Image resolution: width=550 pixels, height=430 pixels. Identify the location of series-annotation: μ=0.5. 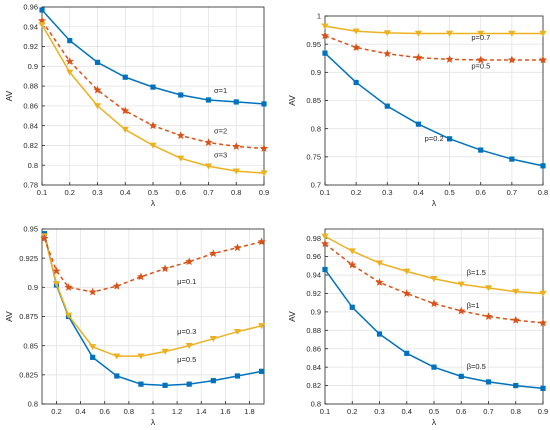
(186, 359).